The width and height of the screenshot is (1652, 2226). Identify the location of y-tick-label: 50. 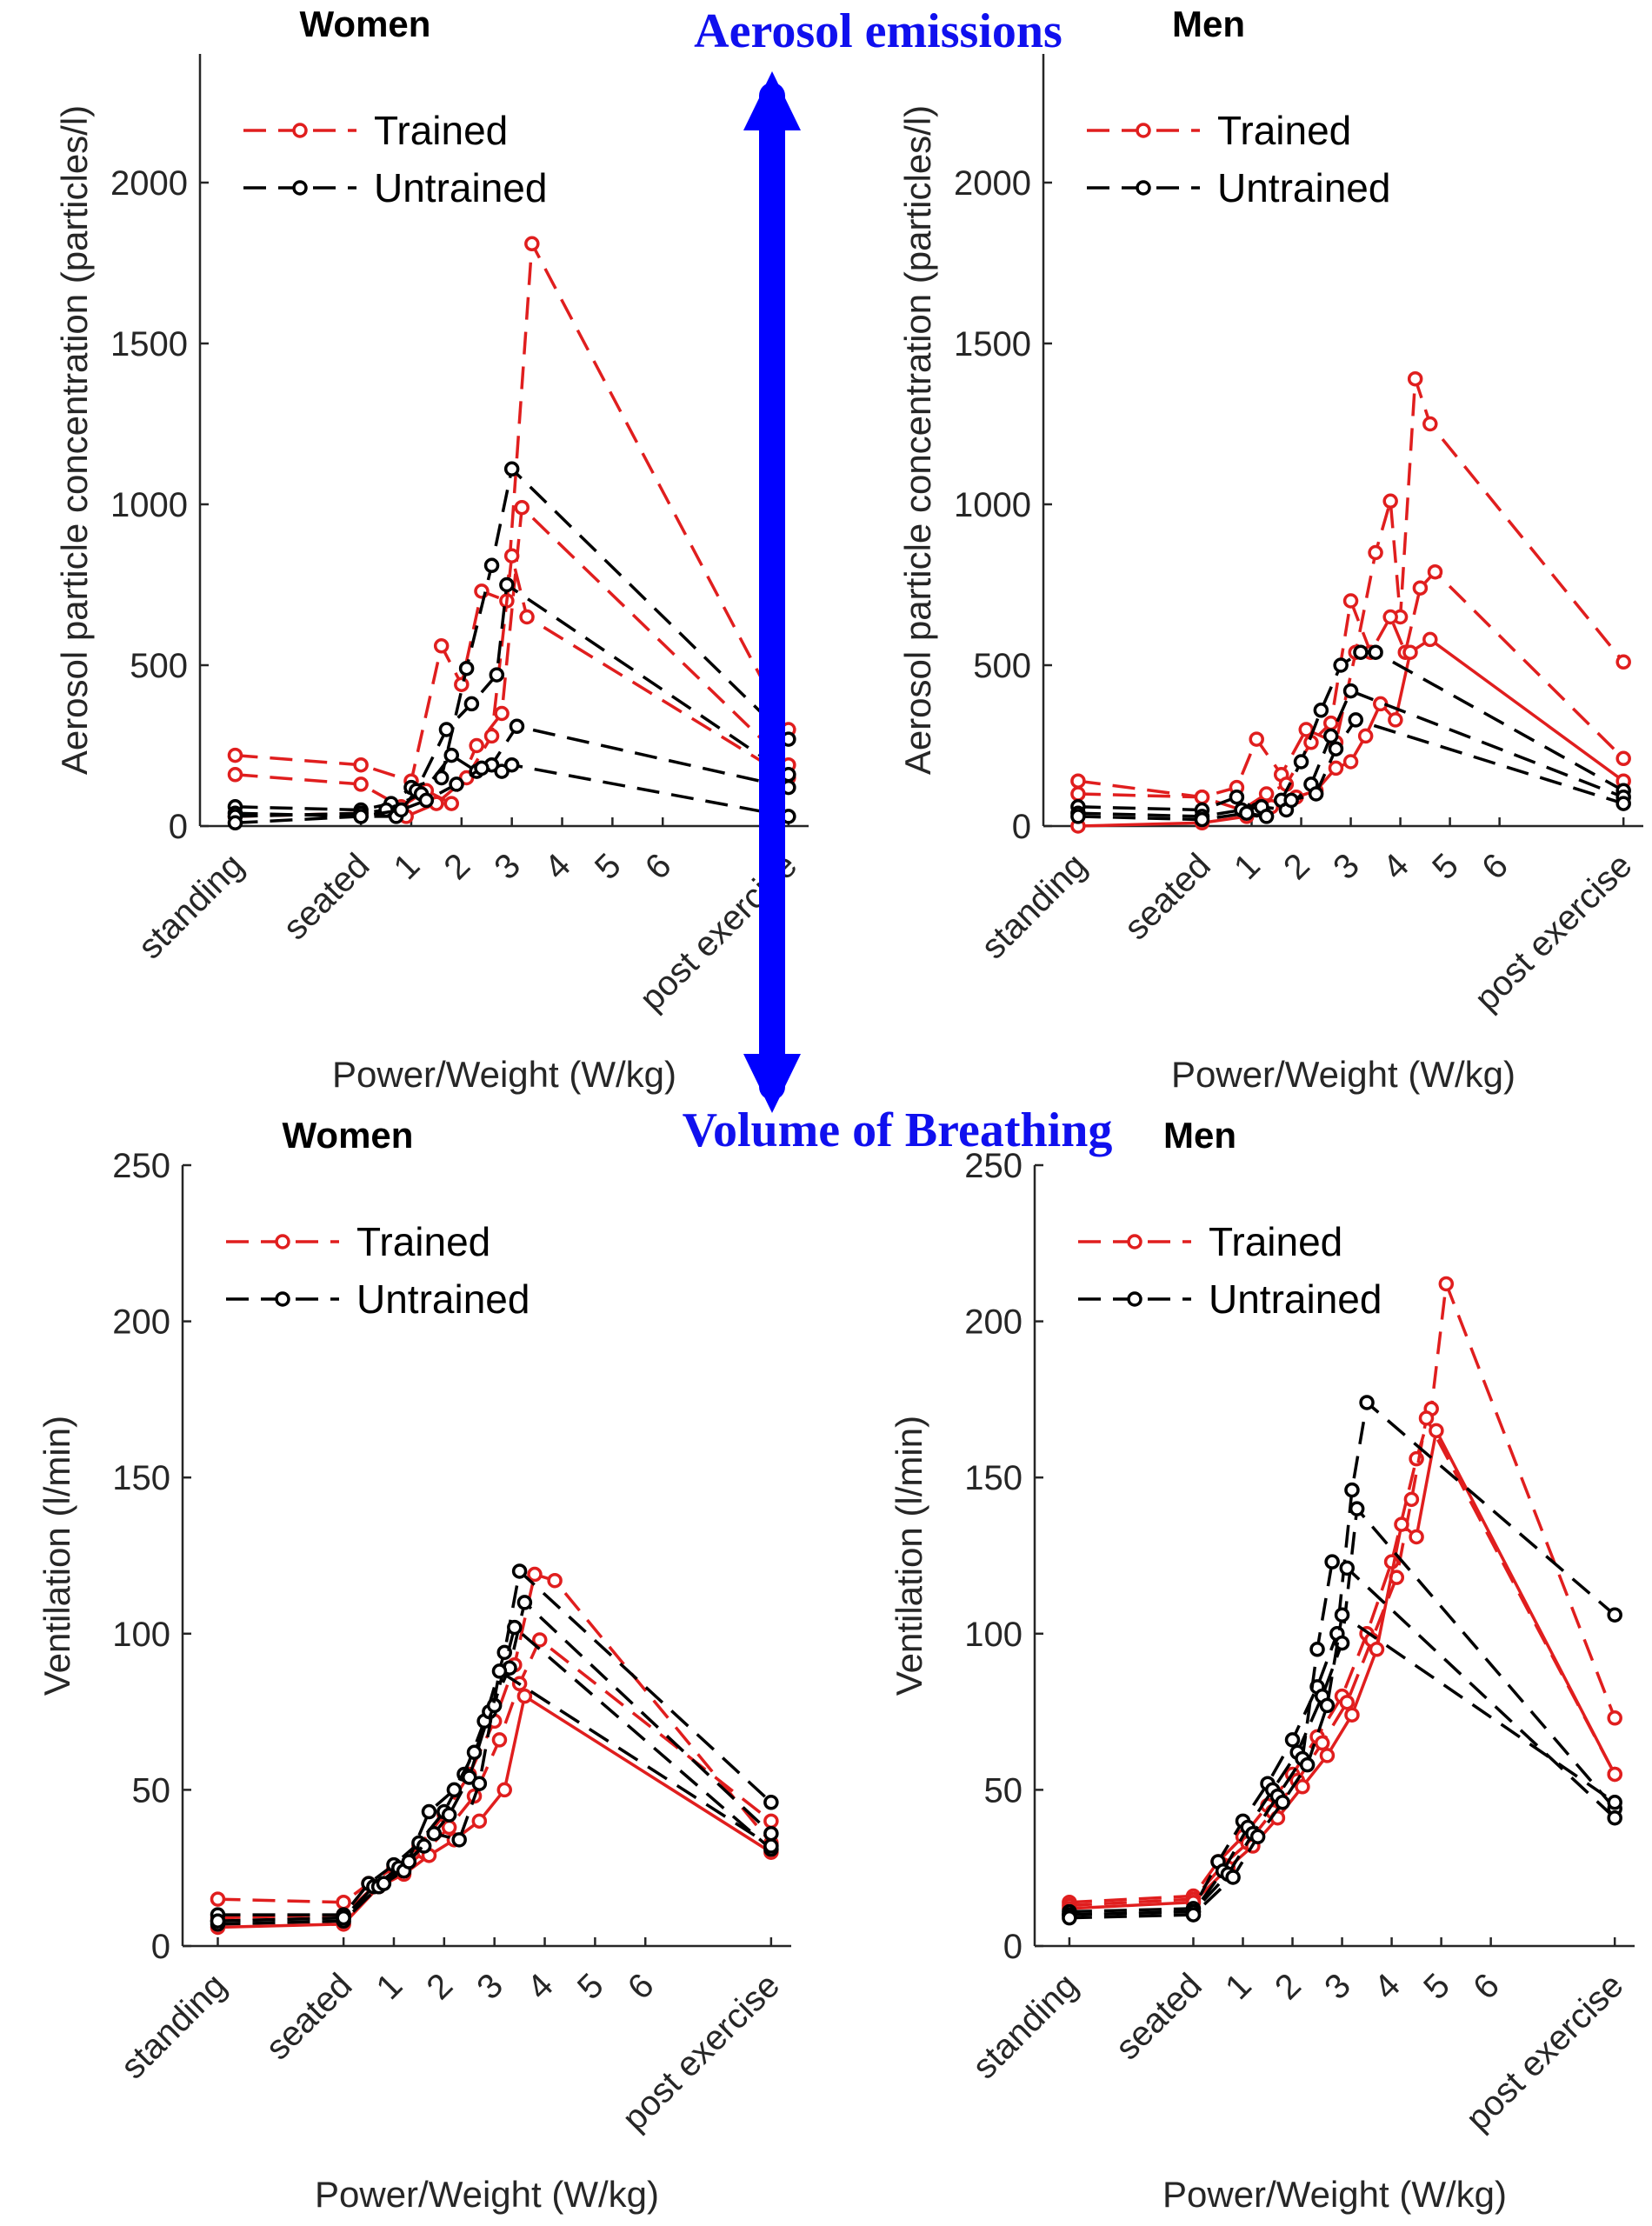
(1003, 1790).